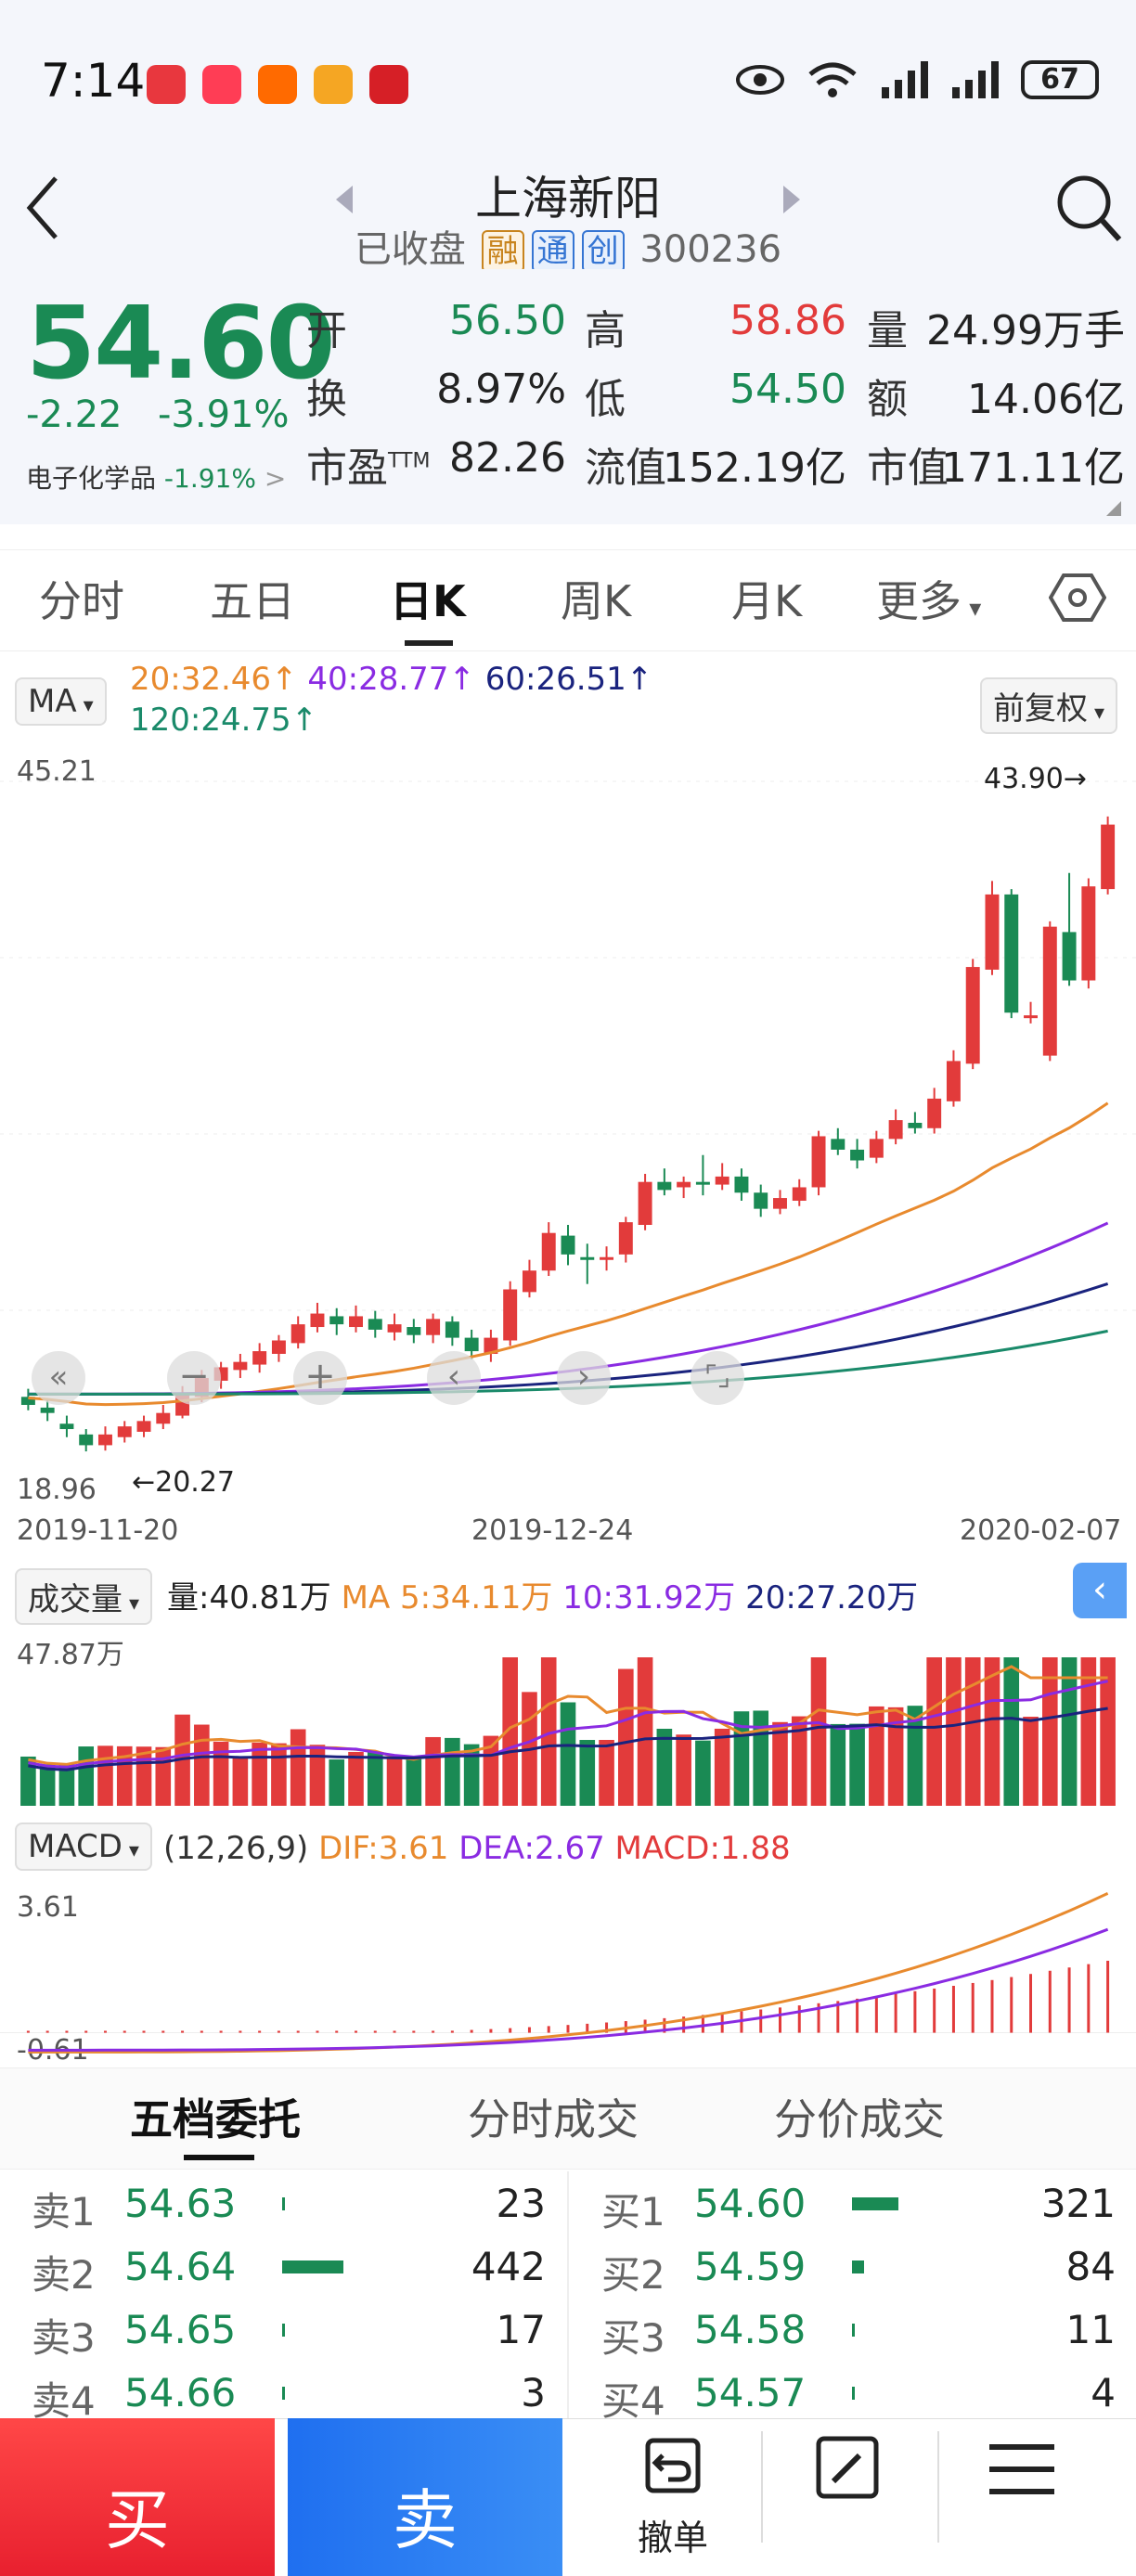  What do you see at coordinates (224, 415) in the screenshot?
I see `price-change-pct: -3.91%` at bounding box center [224, 415].